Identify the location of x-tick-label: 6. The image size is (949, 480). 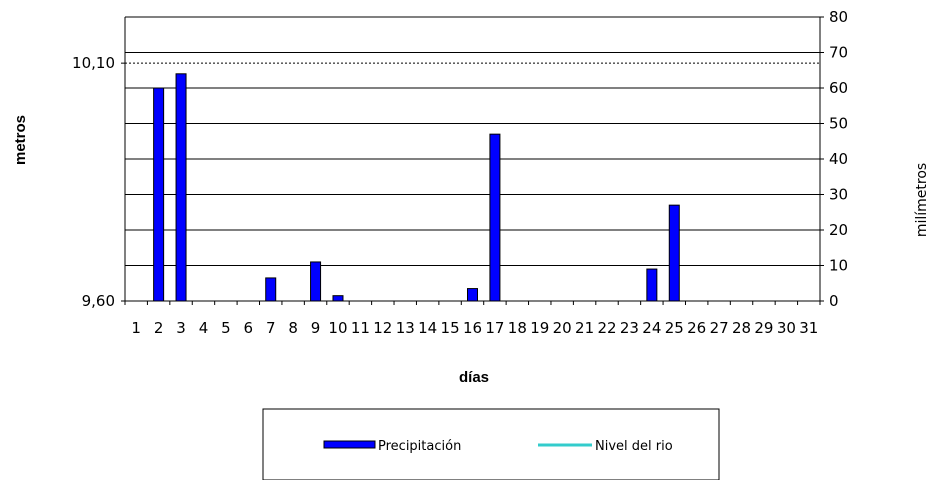
(249, 328).